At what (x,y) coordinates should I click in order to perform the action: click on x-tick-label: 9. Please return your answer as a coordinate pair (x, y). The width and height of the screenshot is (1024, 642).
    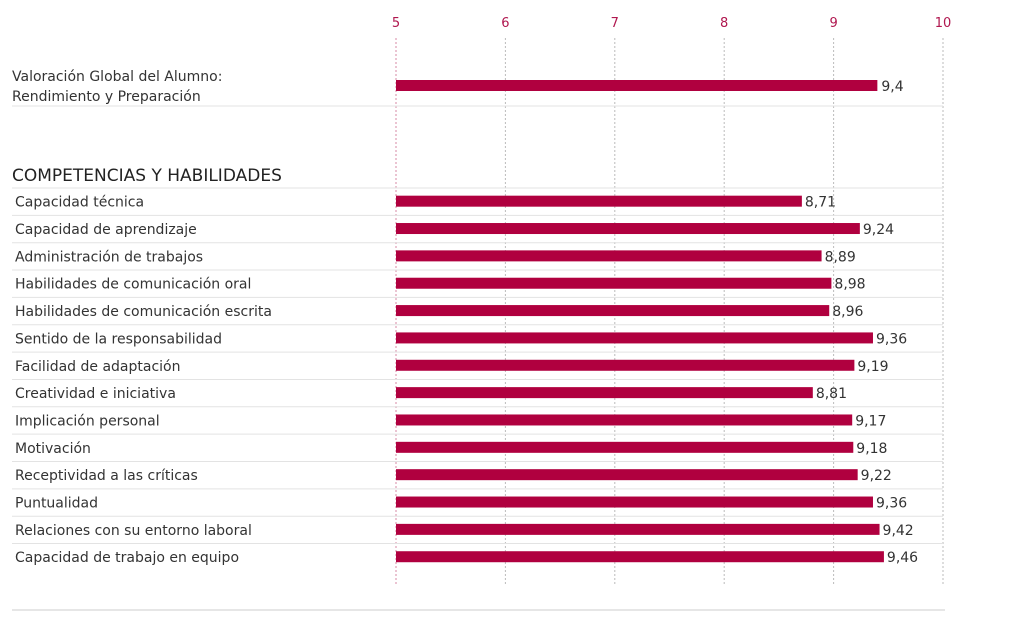
    Looking at the image, I should click on (833, 23).